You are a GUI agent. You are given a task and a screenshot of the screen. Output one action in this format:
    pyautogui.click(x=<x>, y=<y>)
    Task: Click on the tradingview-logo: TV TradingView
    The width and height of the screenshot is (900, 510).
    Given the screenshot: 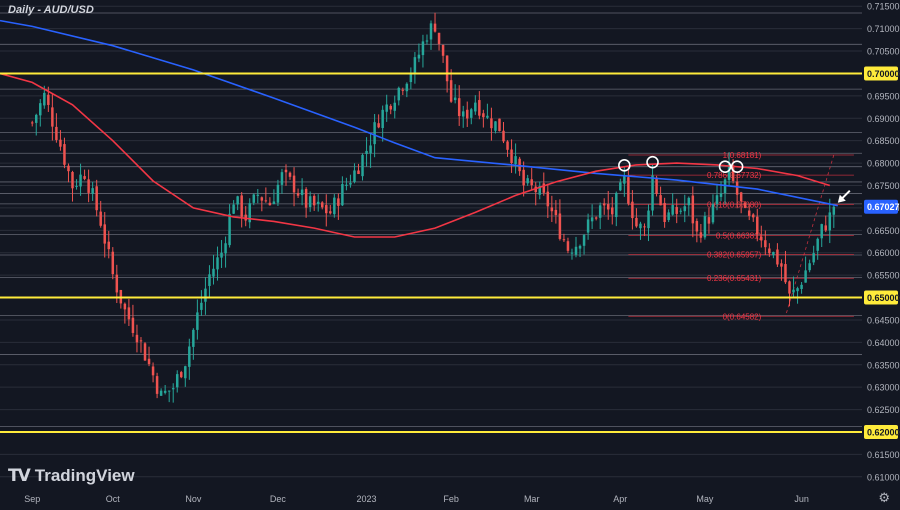 What is the action you would take?
    pyautogui.click(x=71, y=476)
    